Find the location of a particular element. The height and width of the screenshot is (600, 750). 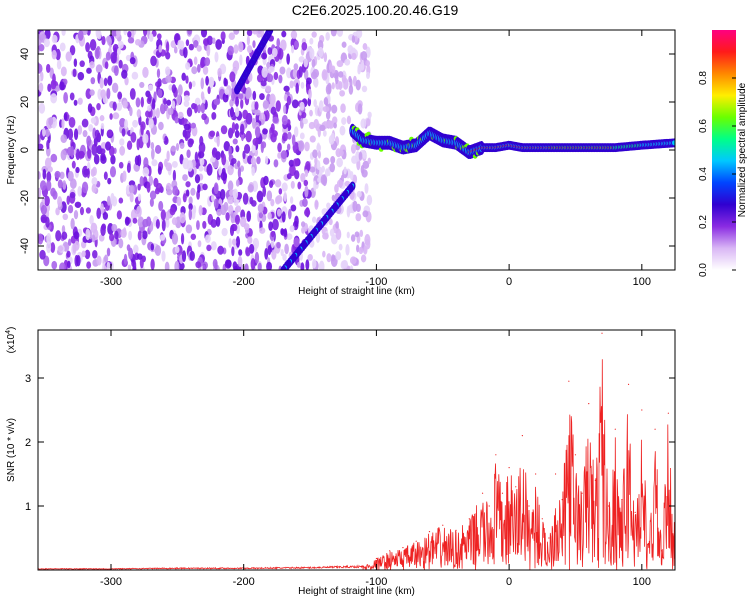

x-tick-label: -200 is located at coordinates (244, 582).